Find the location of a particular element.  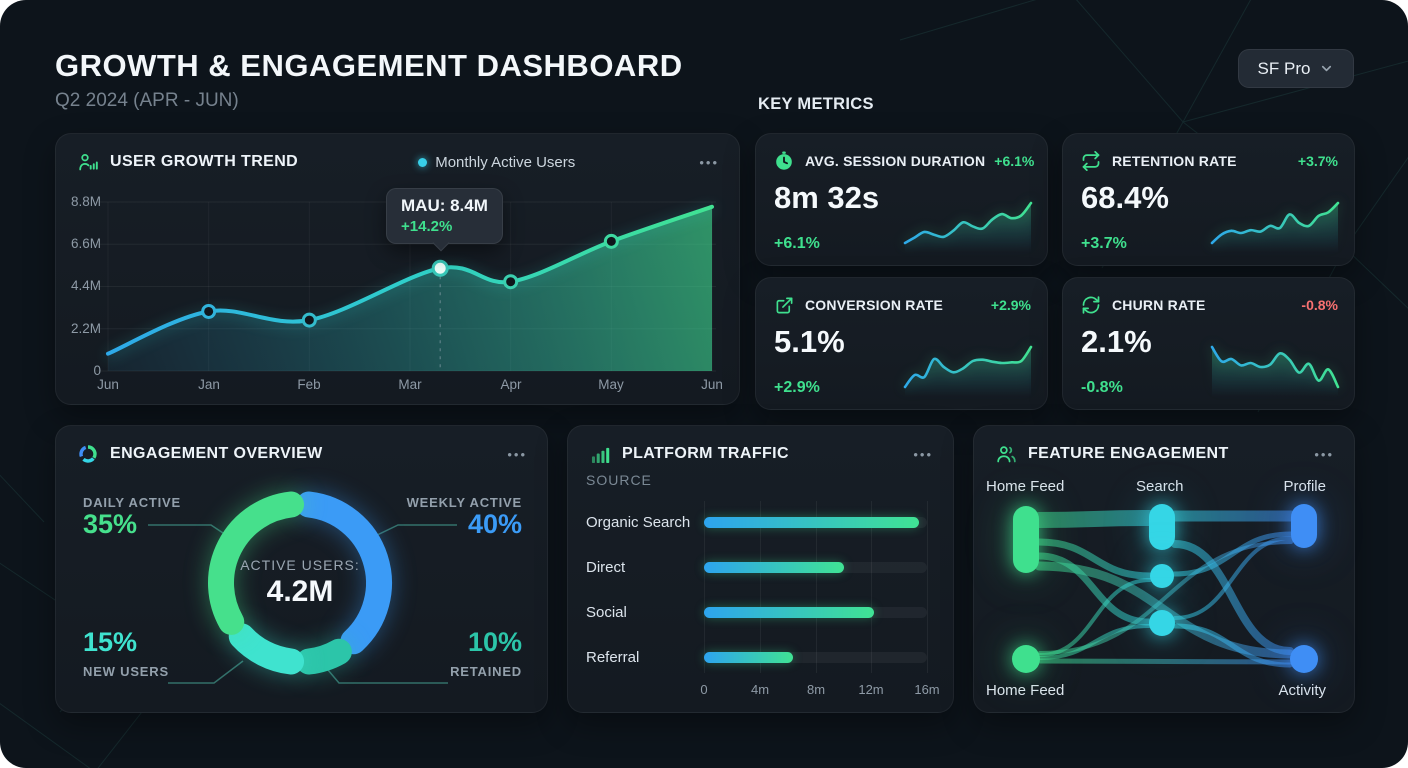

x-axis-tick: 0 is located at coordinates (704, 689).